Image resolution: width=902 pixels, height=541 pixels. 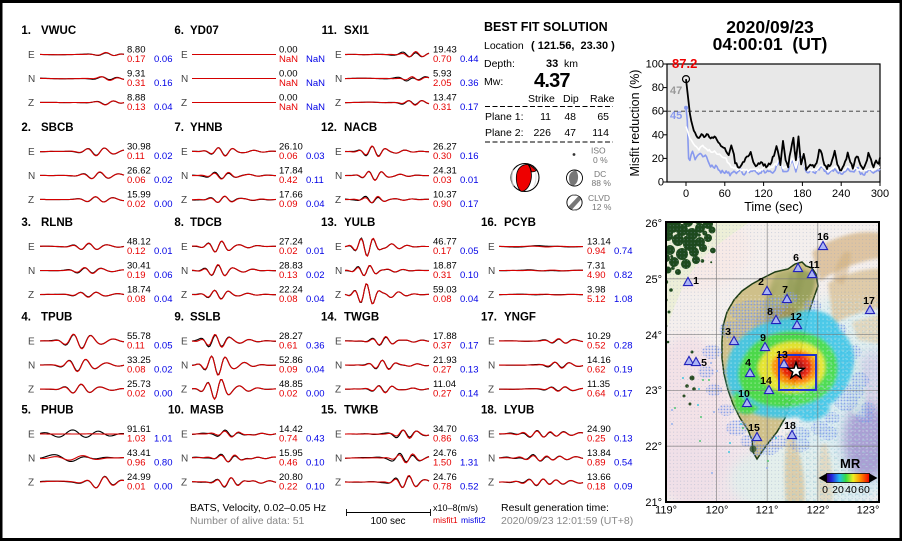 What do you see at coordinates (473, 520) in the screenshot?
I see `svg-text: misfit2` at bounding box center [473, 520].